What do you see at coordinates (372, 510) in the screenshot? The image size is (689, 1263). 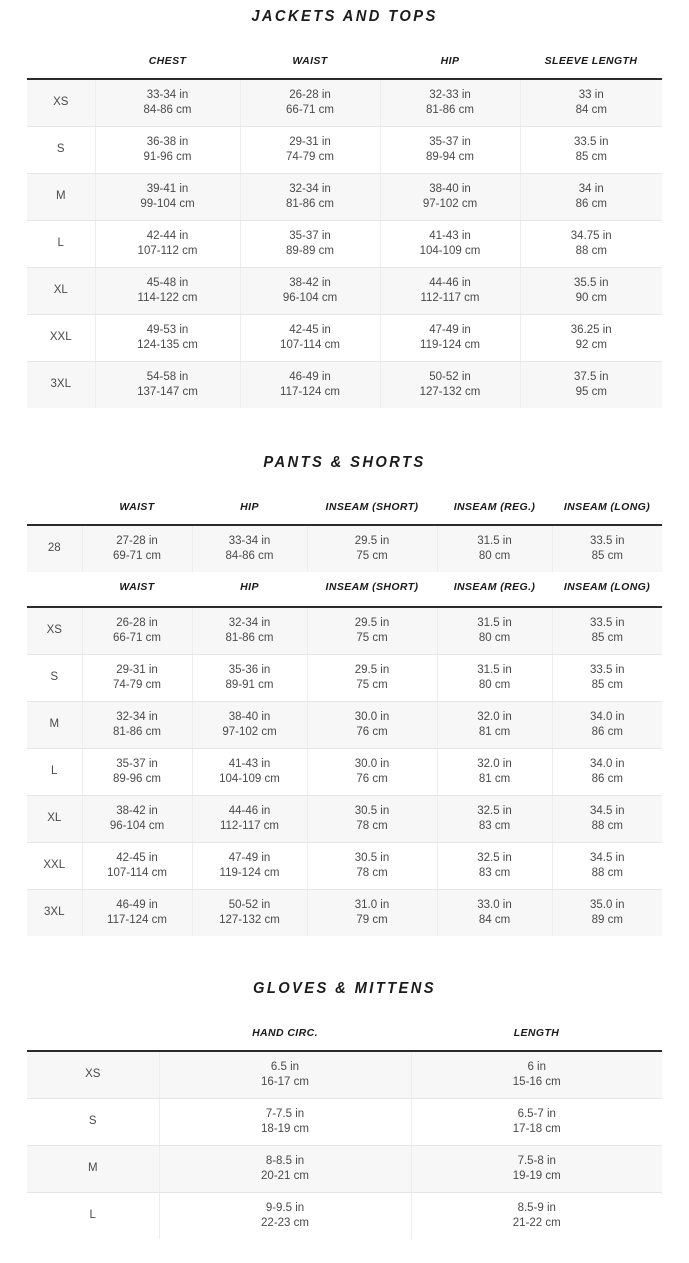 I see `col-header-inseam-short-pants-top: INSEAM (SHORT)` at bounding box center [372, 510].